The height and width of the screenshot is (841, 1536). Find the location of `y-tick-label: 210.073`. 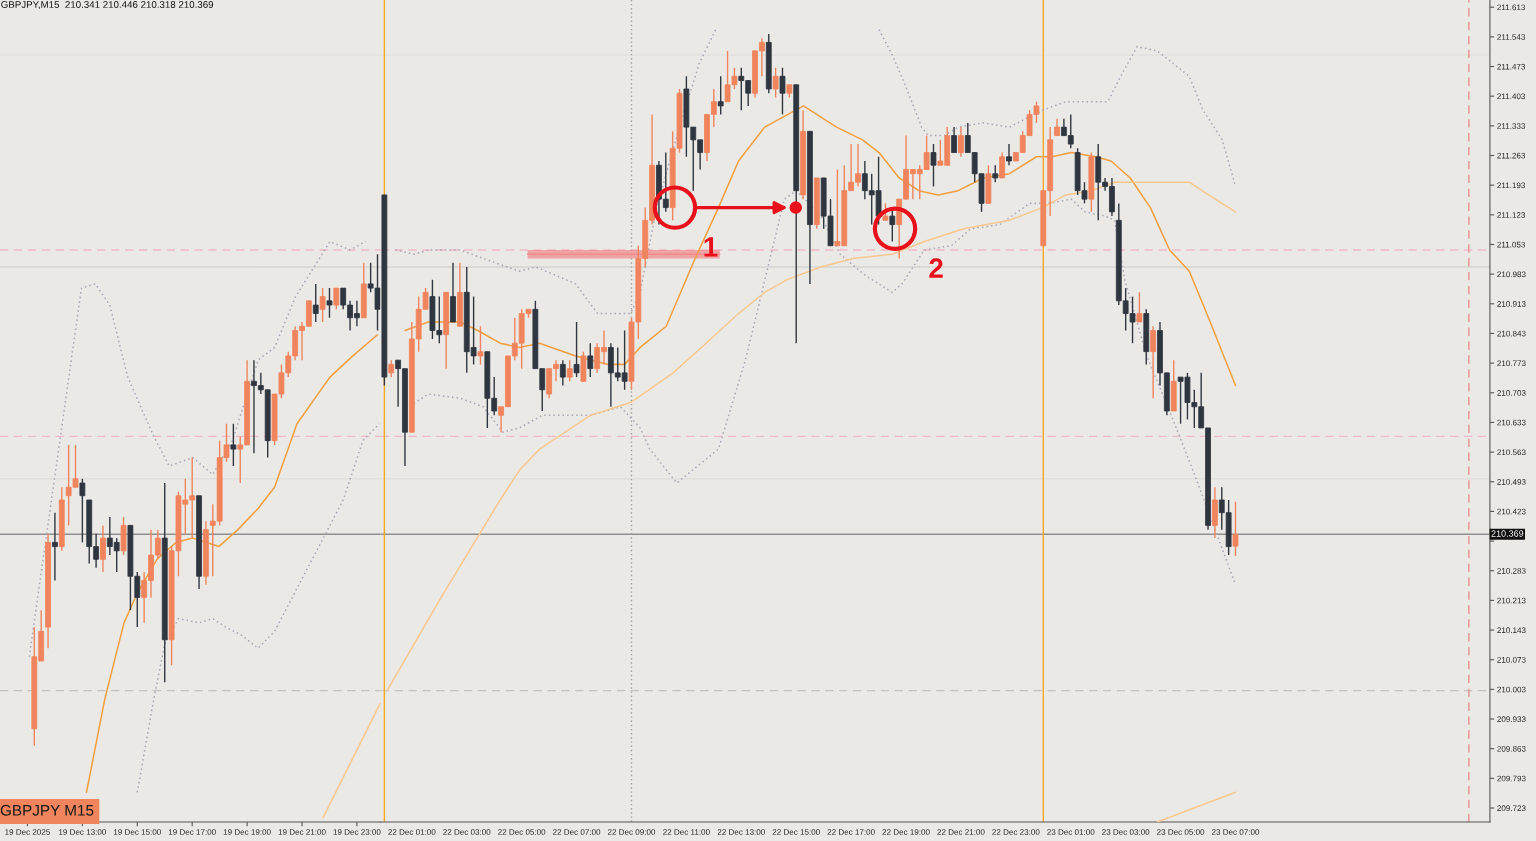

y-tick-label: 210.073 is located at coordinates (1511, 660).